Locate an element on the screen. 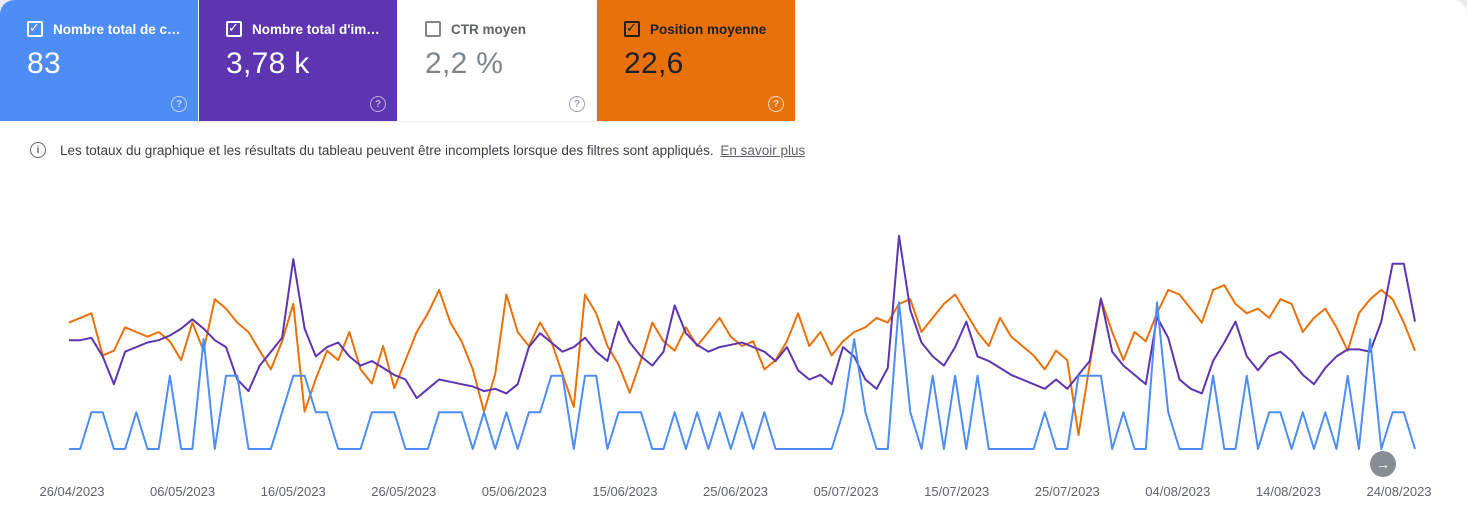 Image resolution: width=1467 pixels, height=521 pixels. card-average-position: Position moyenne 22,6 ? is located at coordinates (696, 60).